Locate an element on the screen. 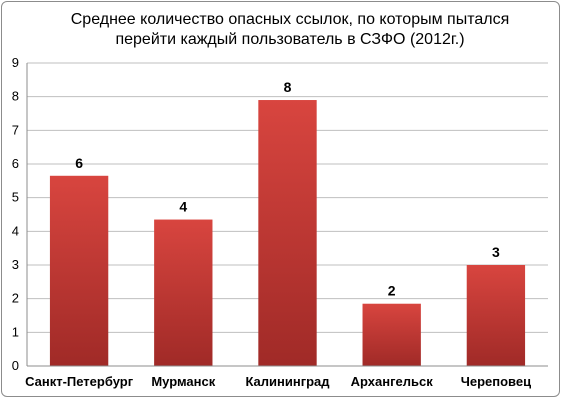 This screenshot has width=563, height=400. y-tick-label: 7 is located at coordinates (15, 129).